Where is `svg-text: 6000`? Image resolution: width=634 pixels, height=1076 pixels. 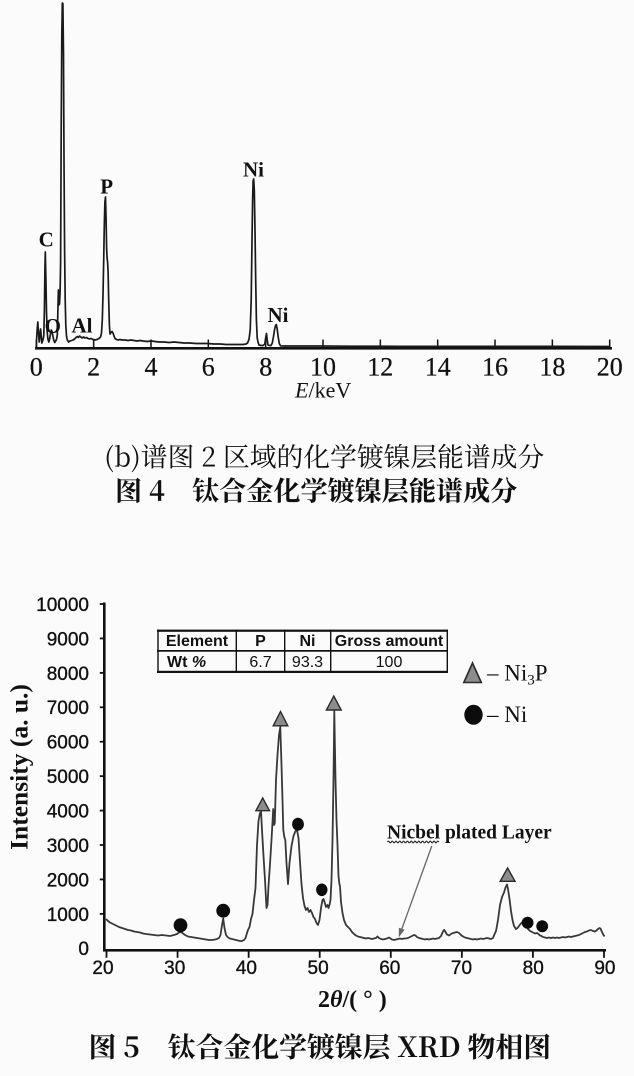 svg-text: 6000 is located at coordinates (68, 743).